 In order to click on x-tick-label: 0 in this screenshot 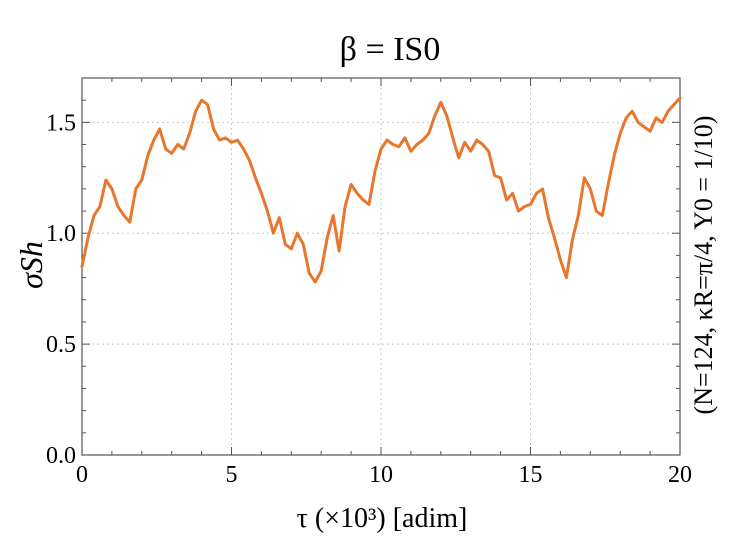, I will do `click(82, 475)`.